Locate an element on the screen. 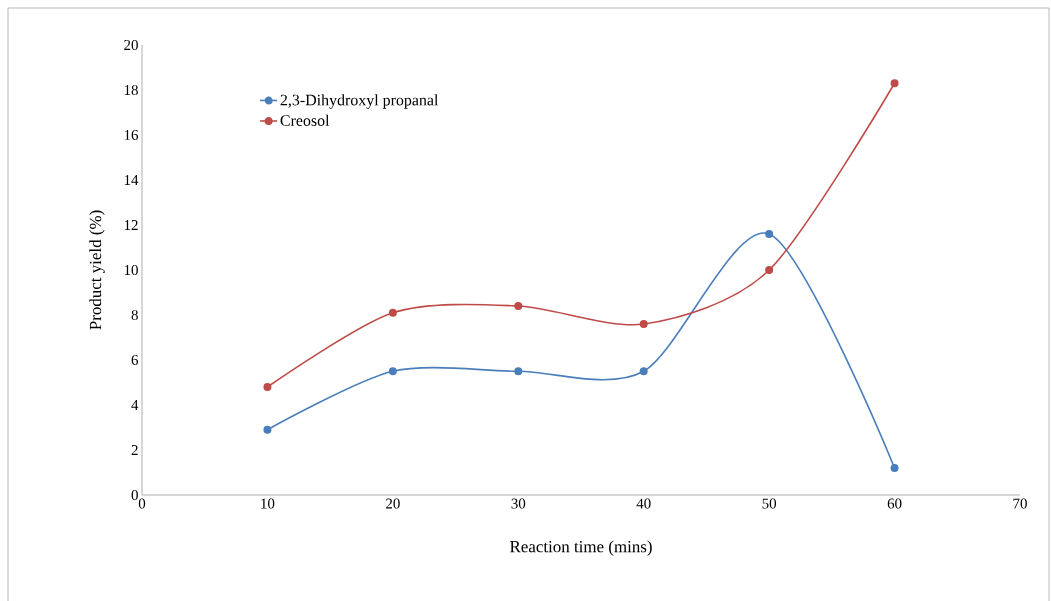 The width and height of the screenshot is (1051, 601). x-axis-title: Reaction time (mins) is located at coordinates (581, 548).